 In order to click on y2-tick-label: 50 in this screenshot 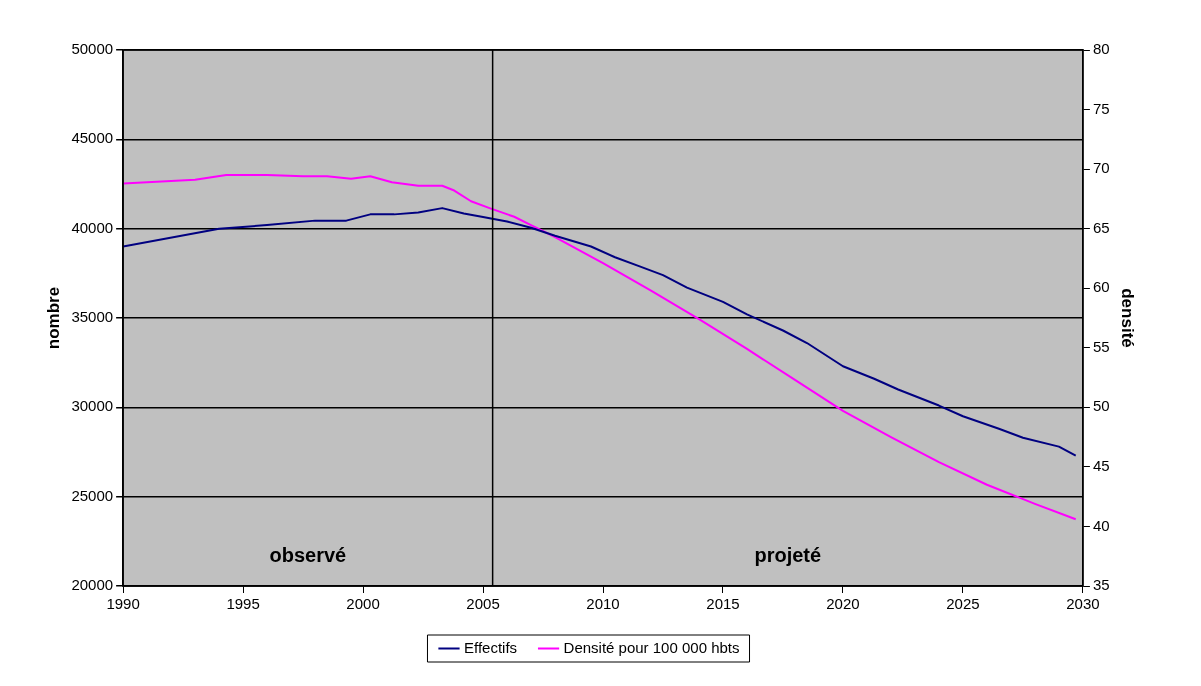, I will do `click(1101, 406)`.